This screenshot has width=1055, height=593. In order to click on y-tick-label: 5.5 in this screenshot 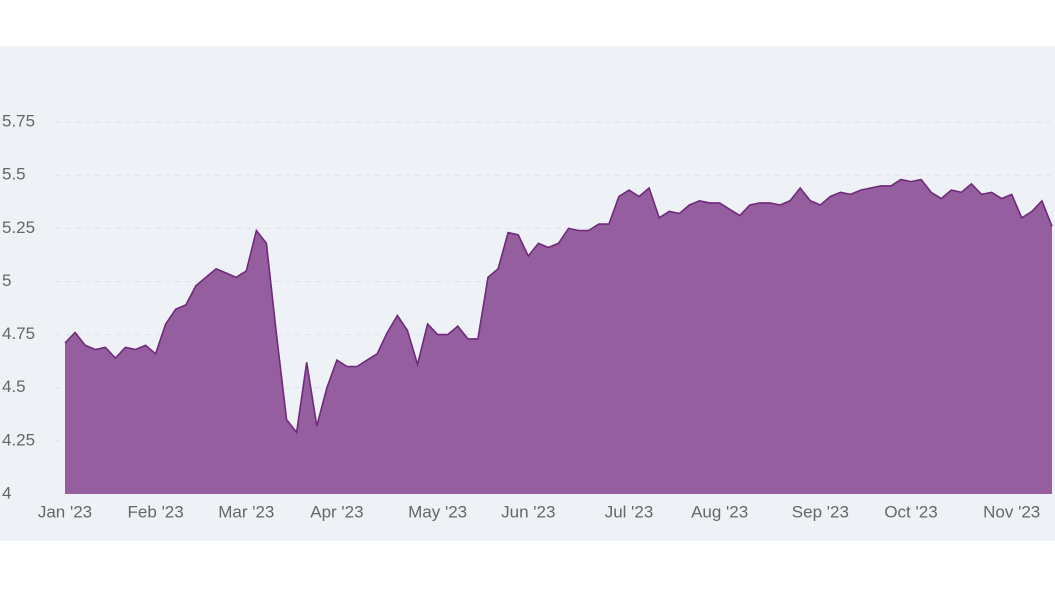, I will do `click(14, 174)`.